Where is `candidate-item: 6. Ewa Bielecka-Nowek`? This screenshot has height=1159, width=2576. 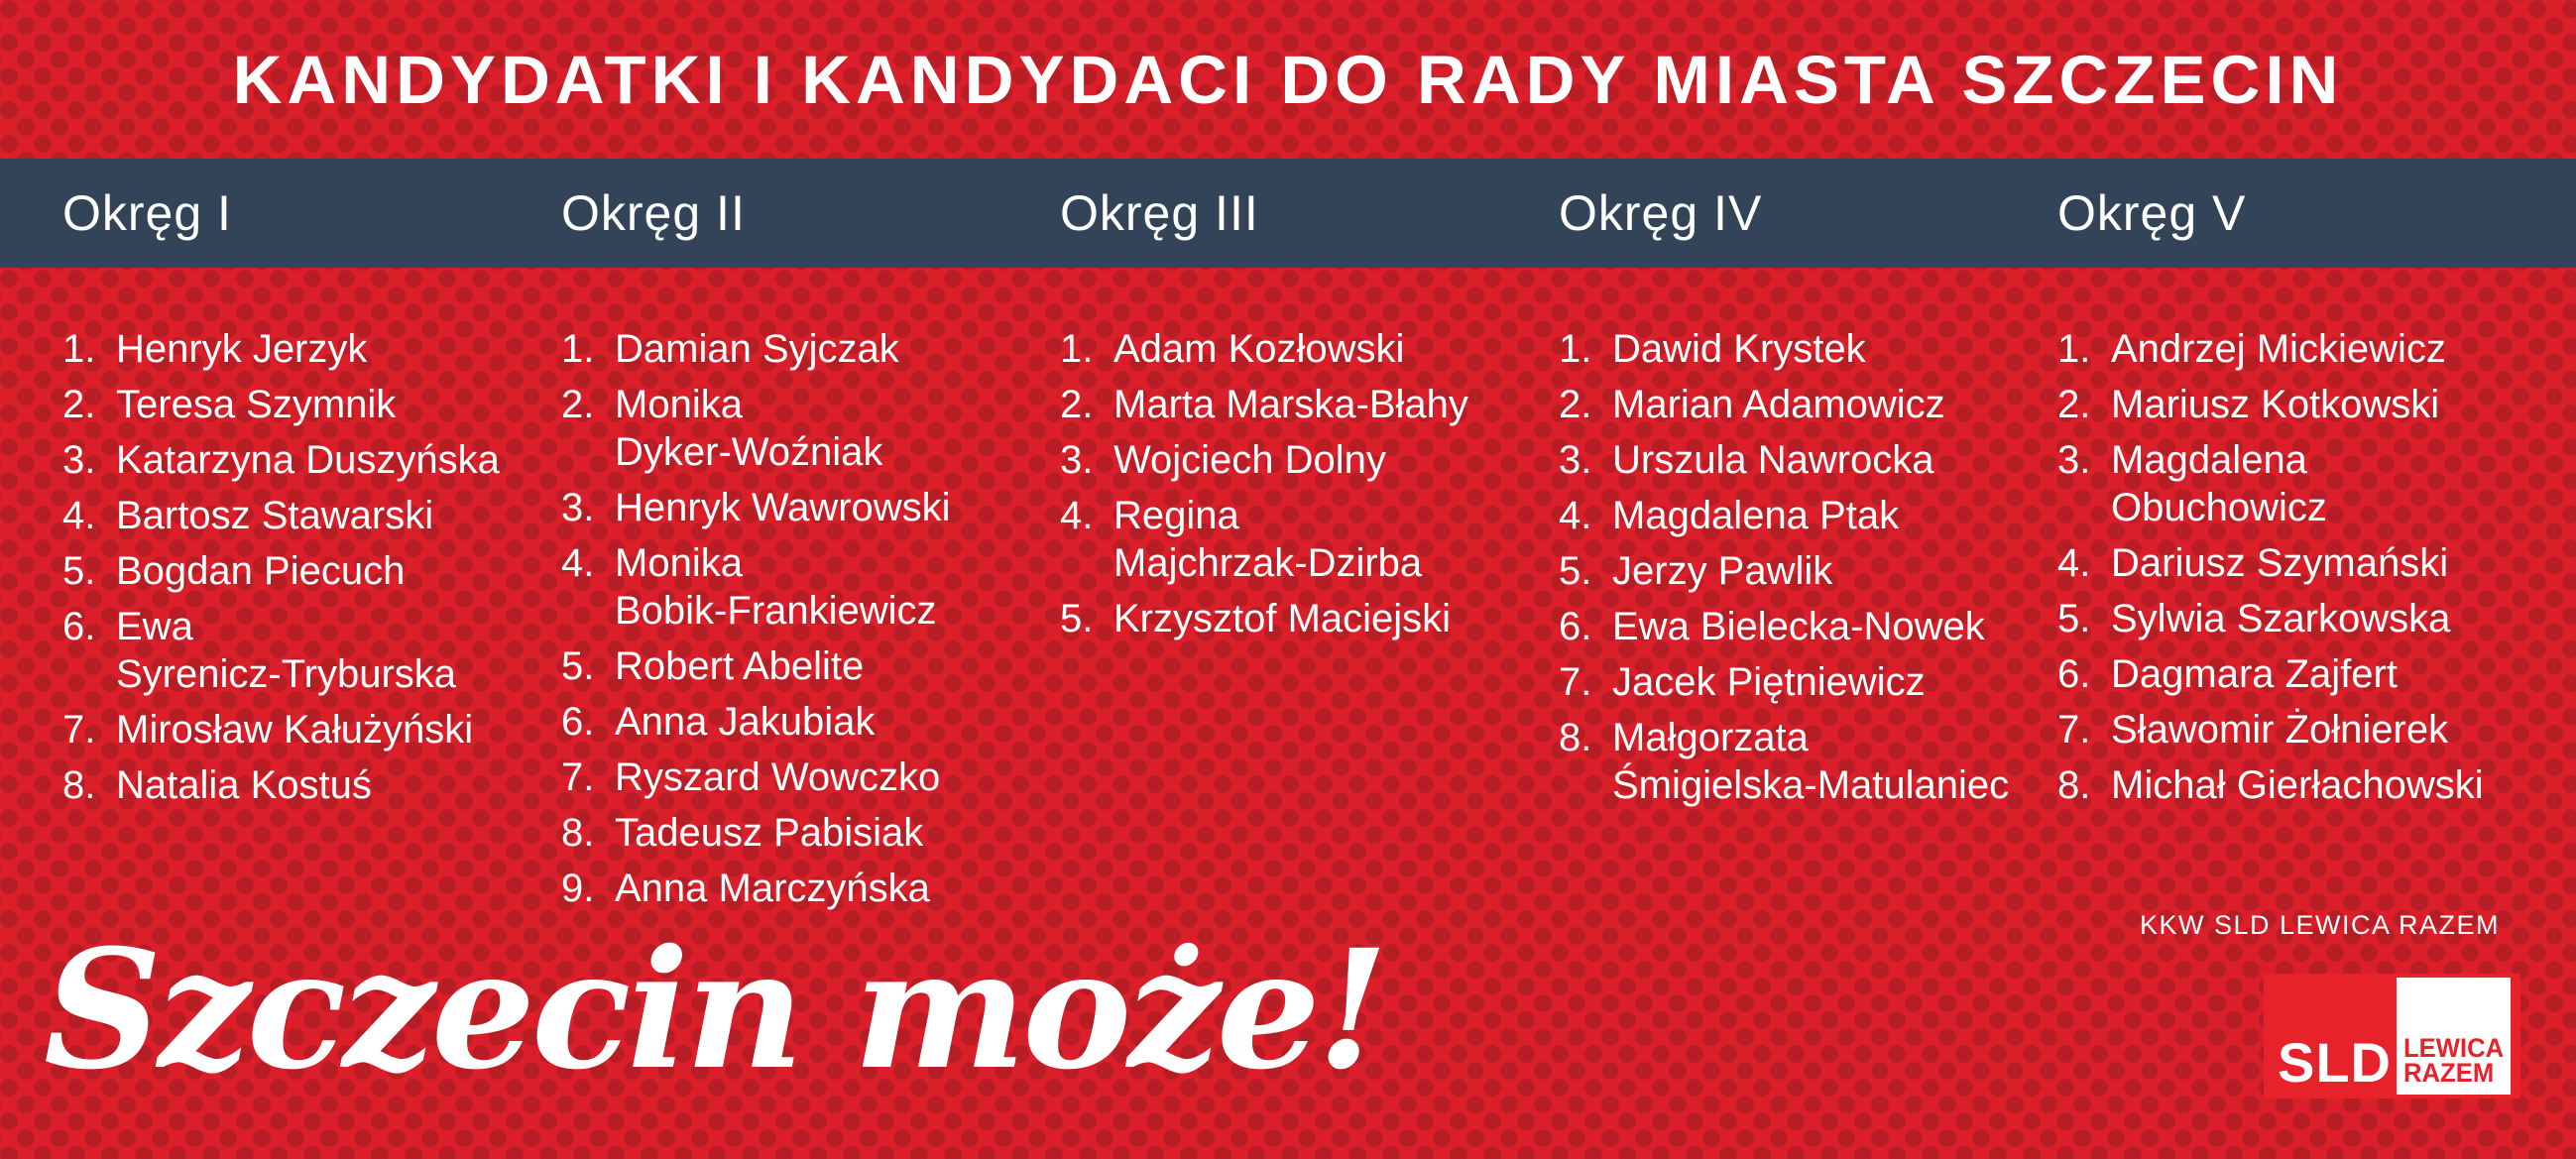
candidate-item: 6. Ewa Bielecka-Nowek is located at coordinates (1808, 626).